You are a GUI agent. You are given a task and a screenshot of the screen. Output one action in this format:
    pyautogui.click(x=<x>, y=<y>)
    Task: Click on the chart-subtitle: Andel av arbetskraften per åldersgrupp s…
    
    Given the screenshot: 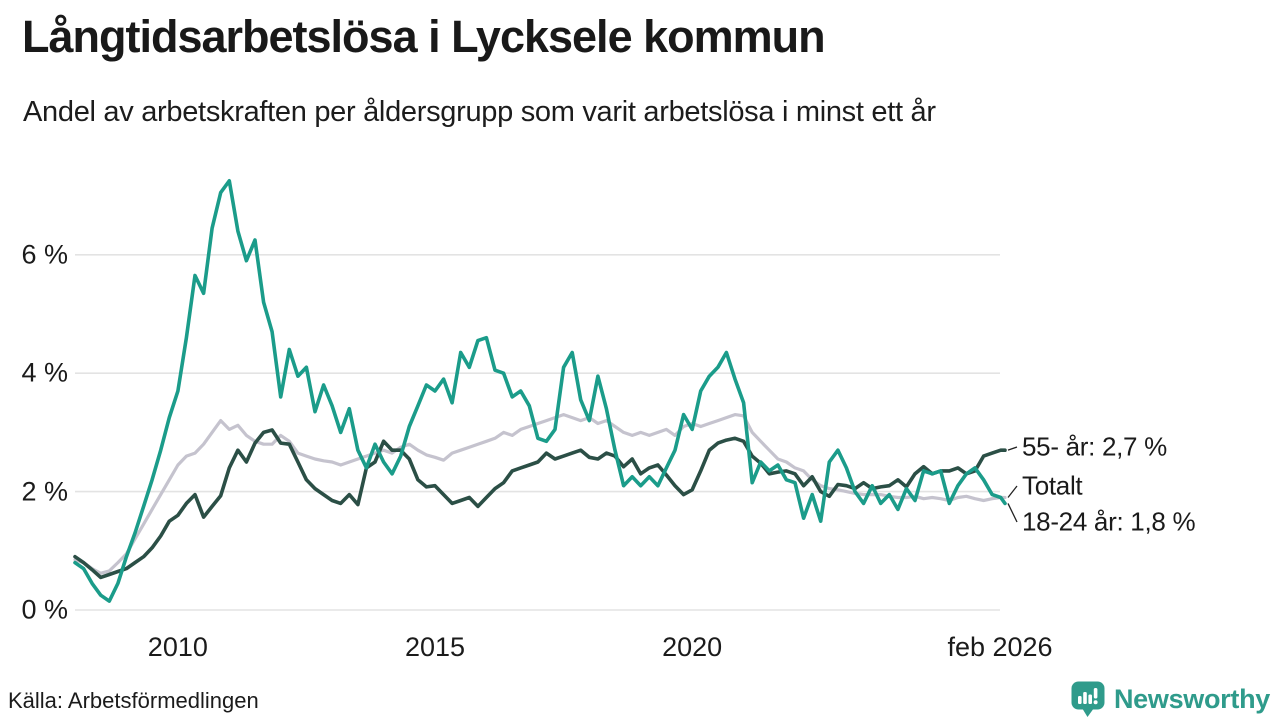 What is the action you would take?
    pyautogui.click(x=479, y=112)
    